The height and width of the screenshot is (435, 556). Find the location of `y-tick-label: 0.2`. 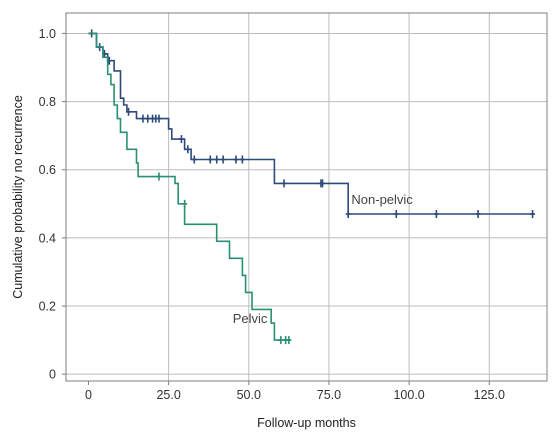

y-tick-label: 0.2 is located at coordinates (47, 307).